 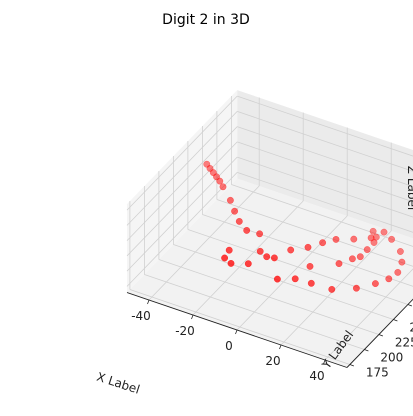 I want to click on y-tick-label: 225, so click(x=404, y=343).